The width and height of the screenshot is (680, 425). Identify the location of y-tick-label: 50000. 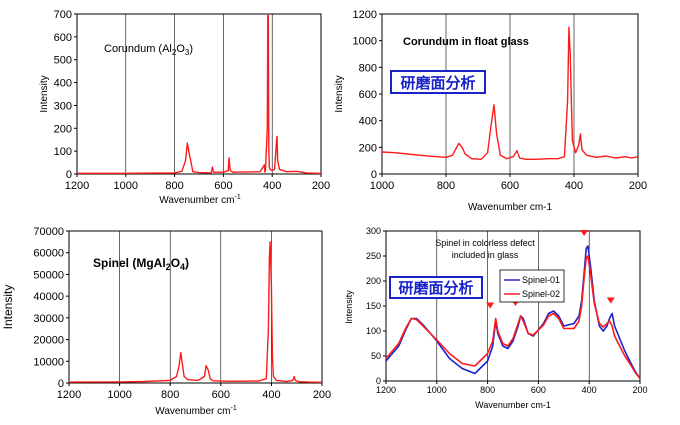
(48, 275).